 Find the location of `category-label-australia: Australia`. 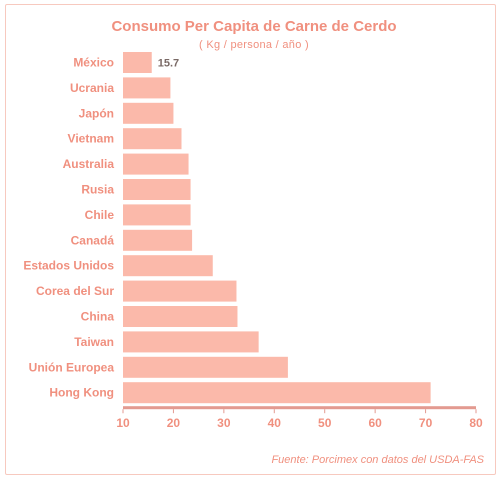

category-label-australia: Australia is located at coordinates (89, 164).